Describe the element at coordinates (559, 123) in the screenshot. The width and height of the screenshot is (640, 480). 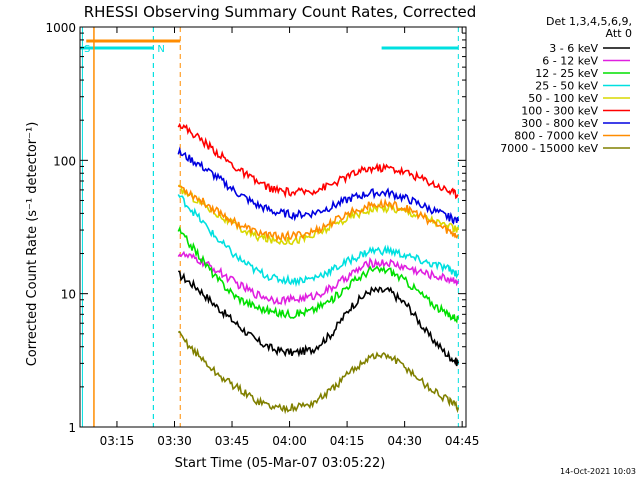
I see `legend-label: 300 - 800 keV` at that location.